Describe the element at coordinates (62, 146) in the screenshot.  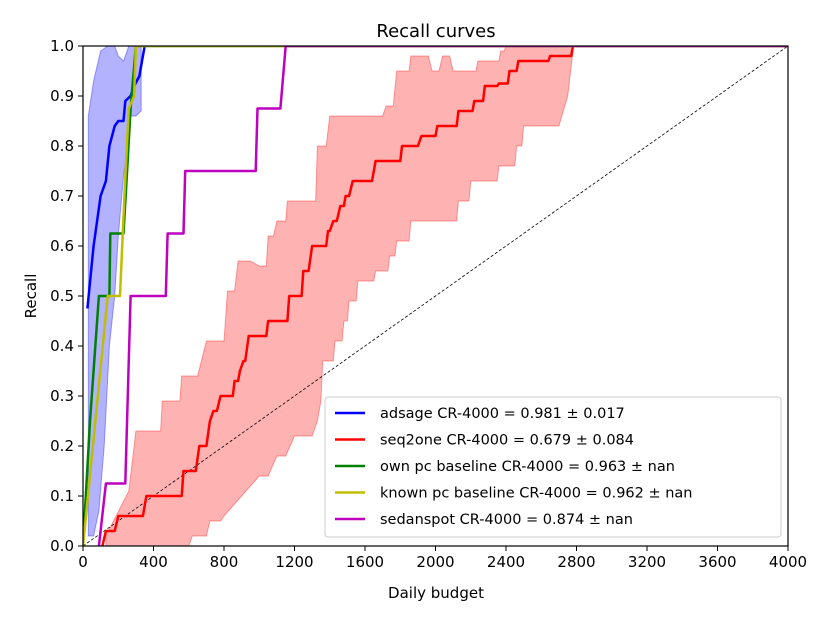
I see `y-tick-label: 0.8` at that location.